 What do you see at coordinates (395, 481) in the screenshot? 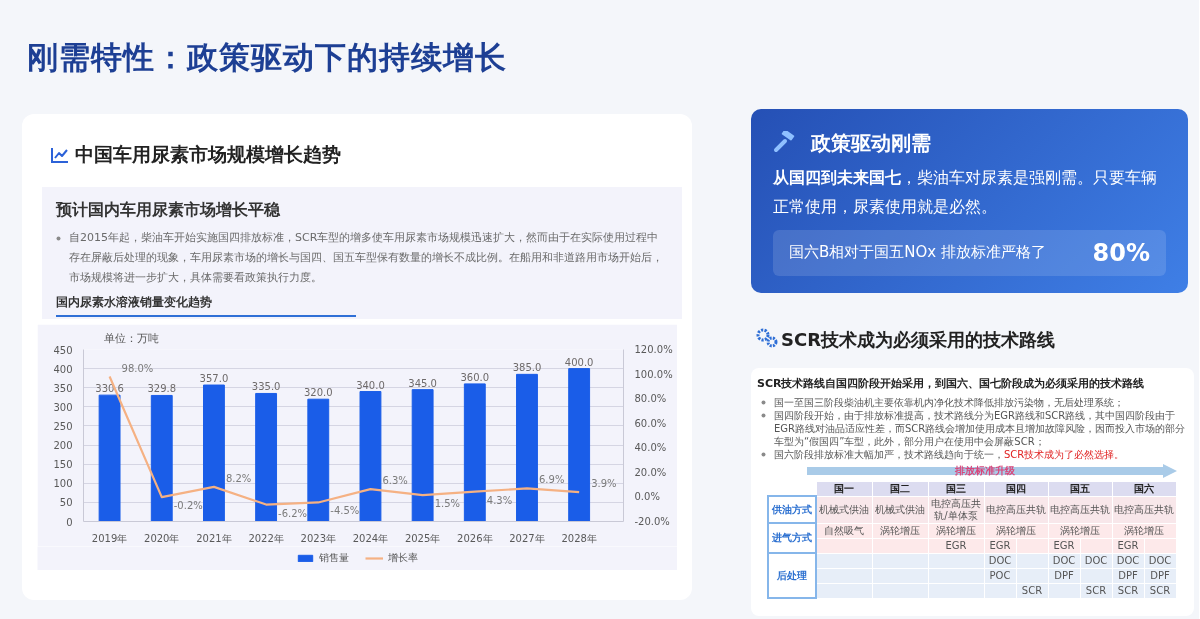
I see `data-label: 6.3%` at bounding box center [395, 481].